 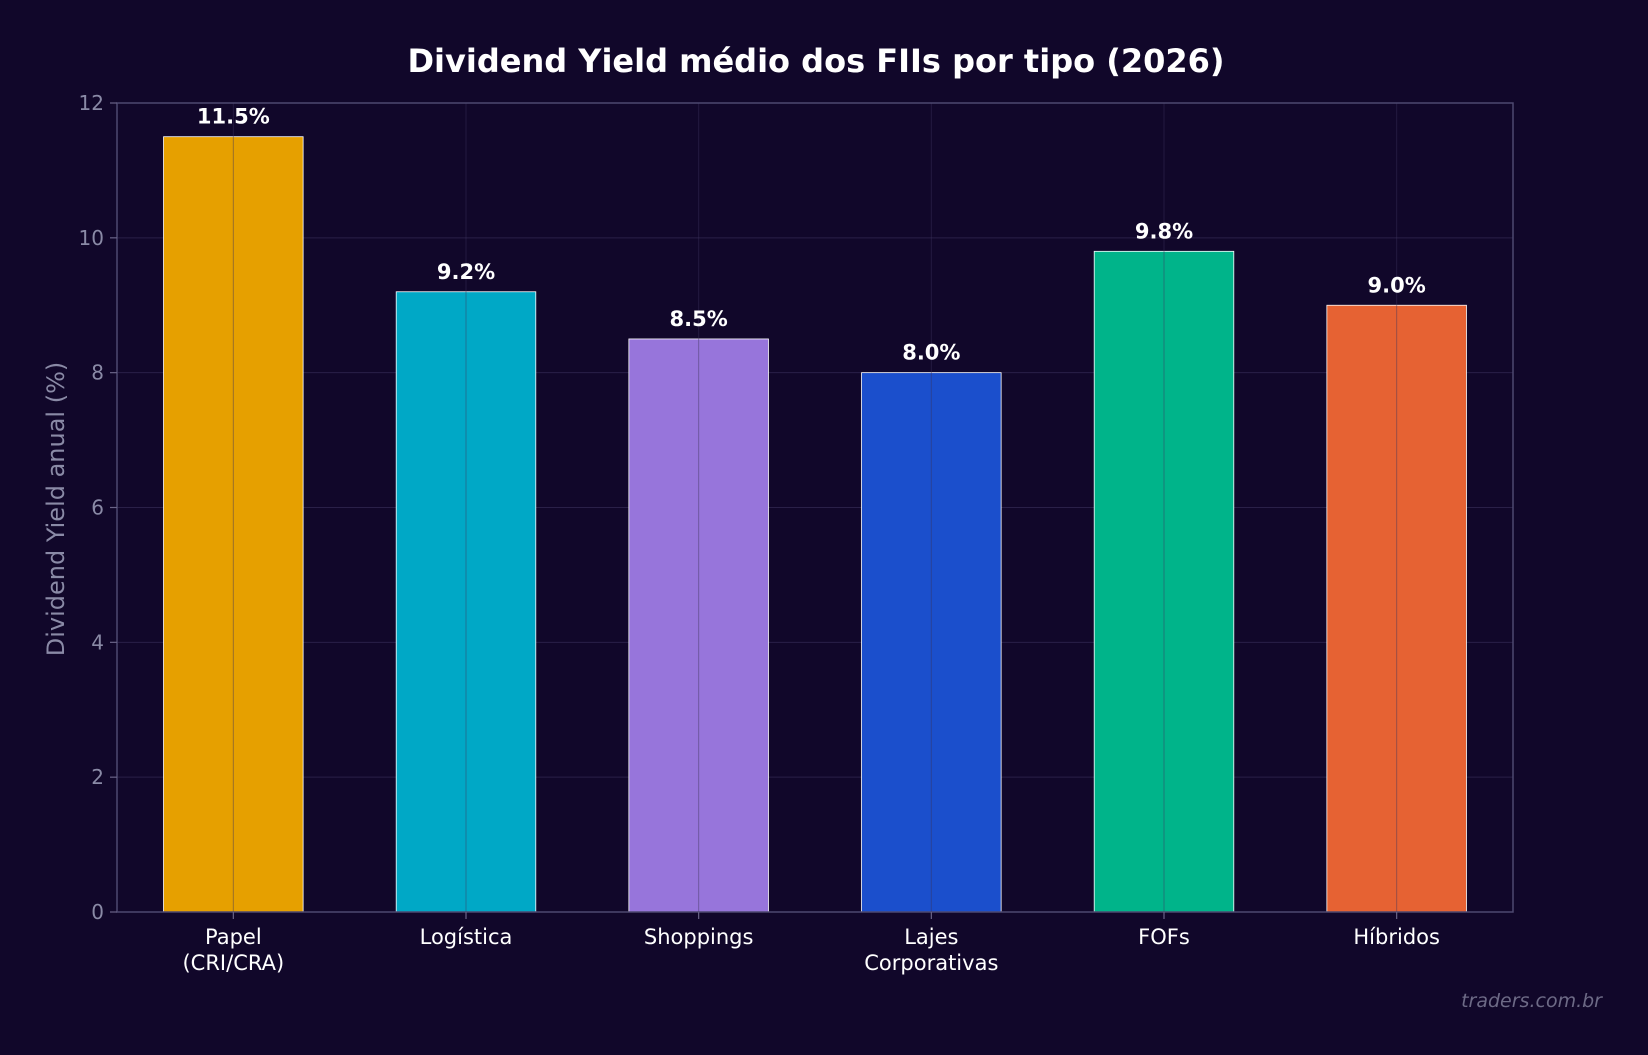 What do you see at coordinates (91, 103) in the screenshot?
I see `y-tick-label-12: 12` at bounding box center [91, 103].